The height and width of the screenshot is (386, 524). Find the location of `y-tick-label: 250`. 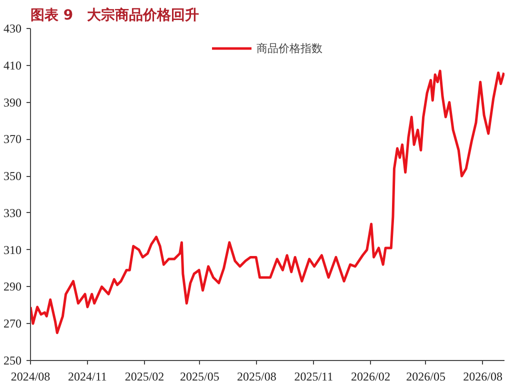

y-tick-label: 250 is located at coordinates (13, 361).